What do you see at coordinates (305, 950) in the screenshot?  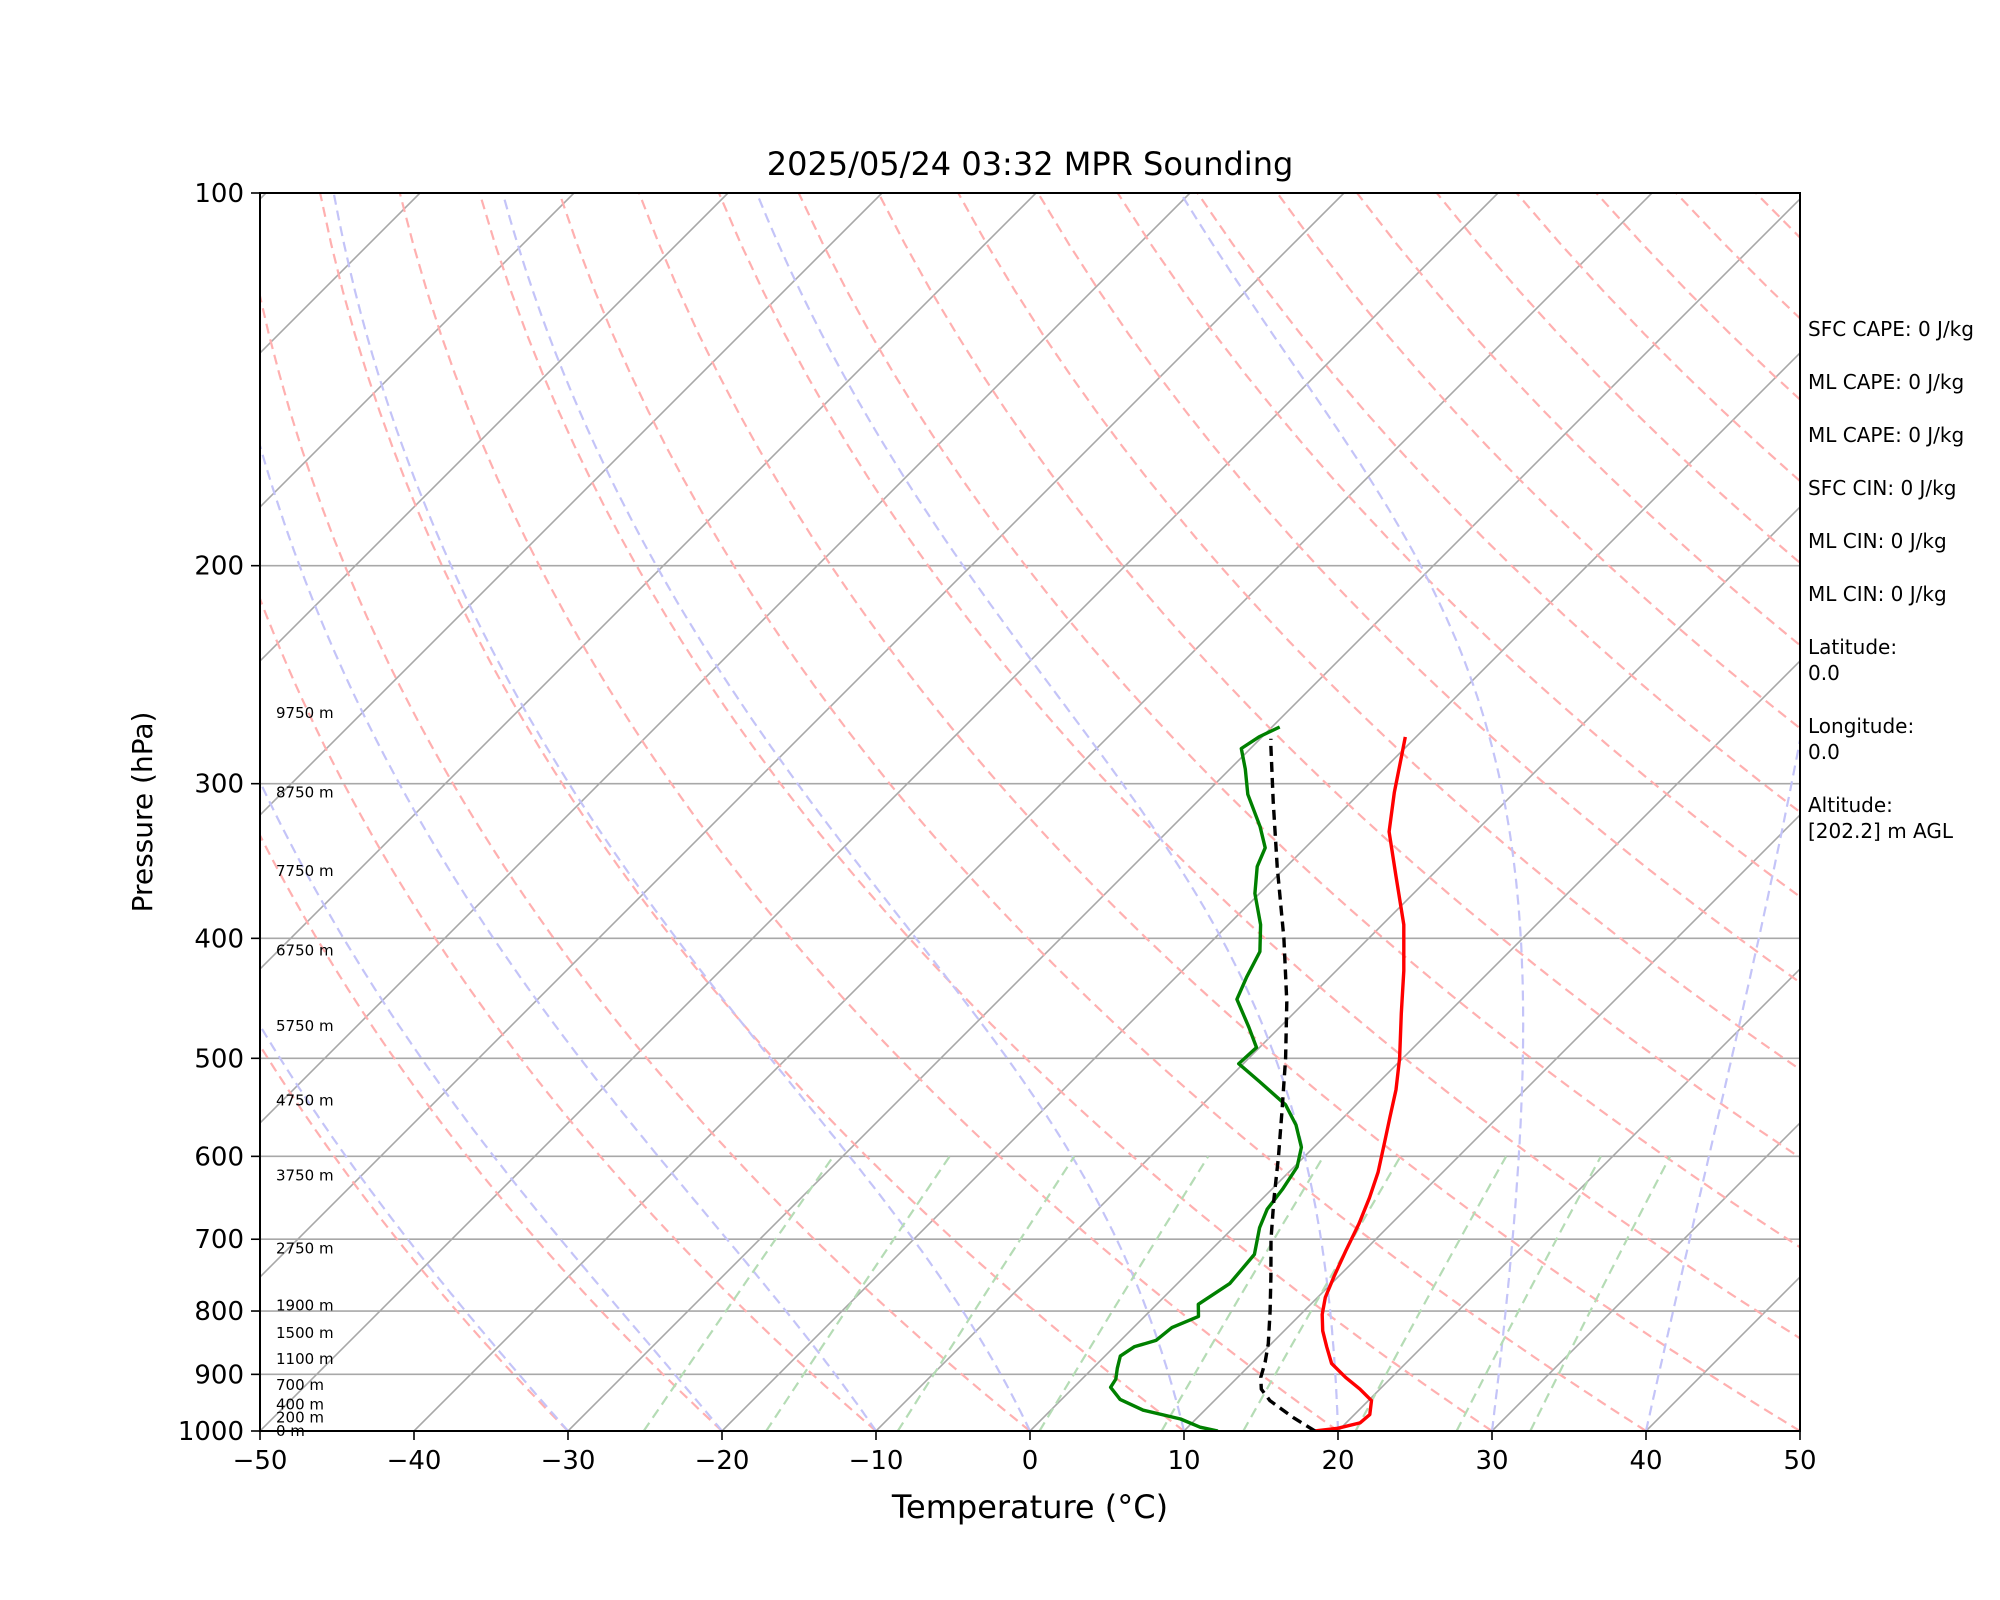 I see `height-label: 6750 m` at bounding box center [305, 950].